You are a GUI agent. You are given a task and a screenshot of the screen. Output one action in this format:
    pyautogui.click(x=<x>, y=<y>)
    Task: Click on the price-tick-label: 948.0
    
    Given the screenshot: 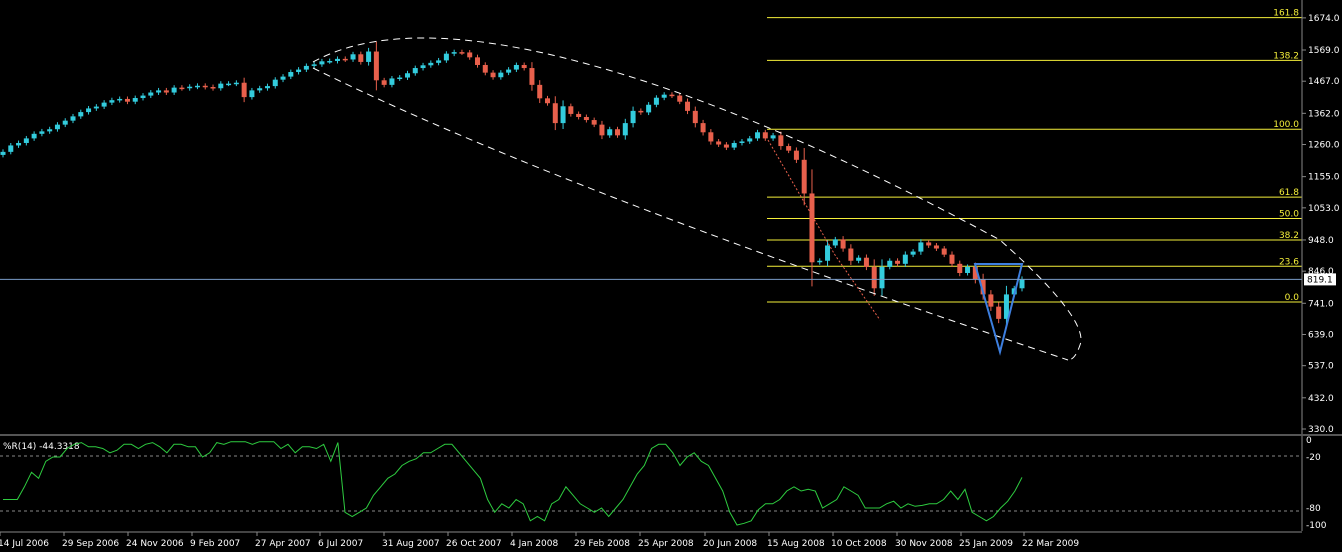 What is the action you would take?
    pyautogui.click(x=1321, y=241)
    